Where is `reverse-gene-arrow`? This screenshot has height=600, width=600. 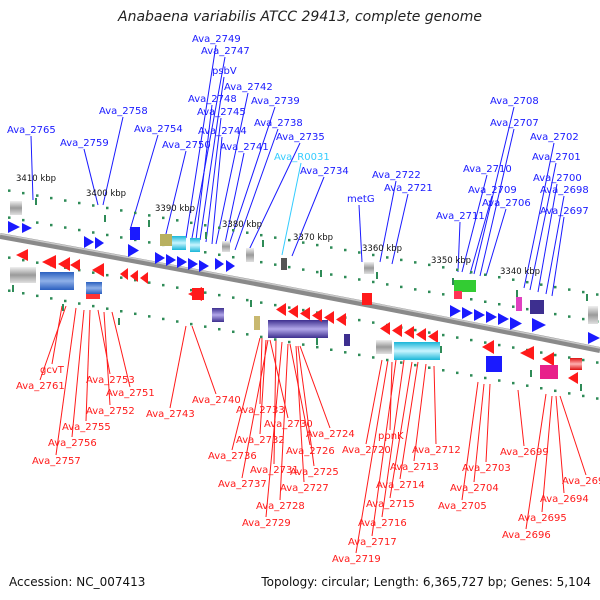
reverse-gene-arrow is located at coordinates (397, 330).